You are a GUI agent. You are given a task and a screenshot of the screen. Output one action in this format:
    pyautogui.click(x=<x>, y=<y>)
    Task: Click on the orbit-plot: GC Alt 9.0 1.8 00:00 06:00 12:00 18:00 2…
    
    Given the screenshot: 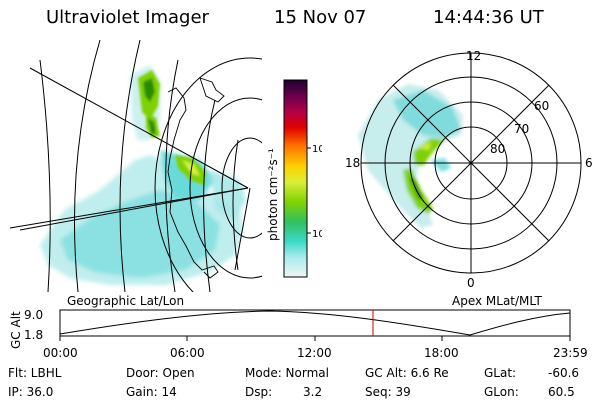 What is the action you would take?
    pyautogui.click(x=298, y=334)
    